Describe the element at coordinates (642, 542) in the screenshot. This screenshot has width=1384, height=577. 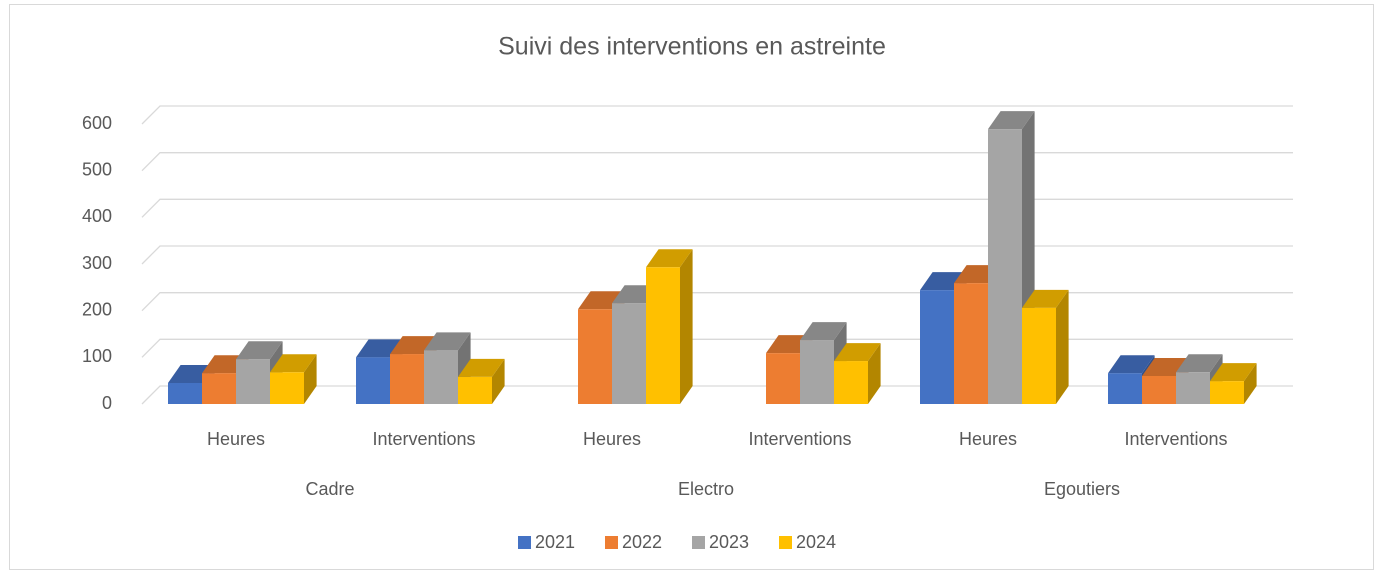
I see `legend-label: 2022` at that location.